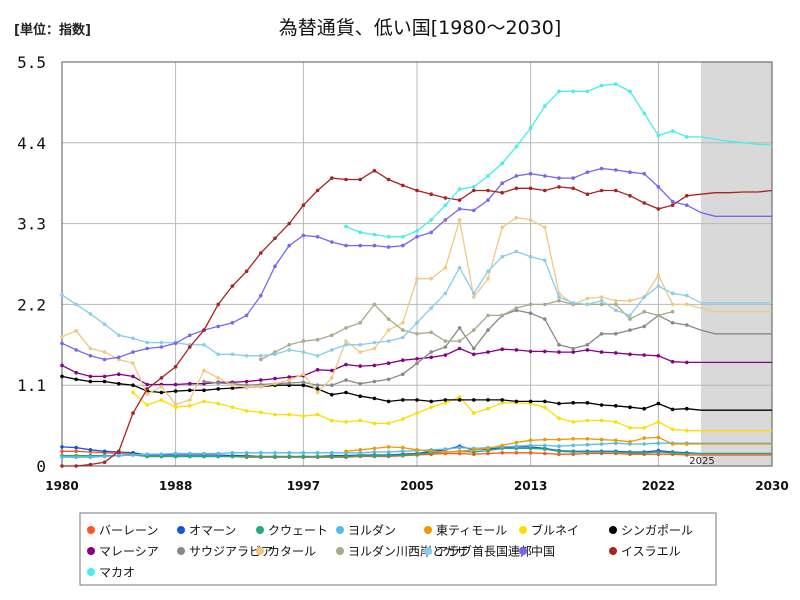 This screenshot has height=600, width=800. Describe the element at coordinates (292, 552) in the screenshot. I see `legend-label: カタール` at that location.